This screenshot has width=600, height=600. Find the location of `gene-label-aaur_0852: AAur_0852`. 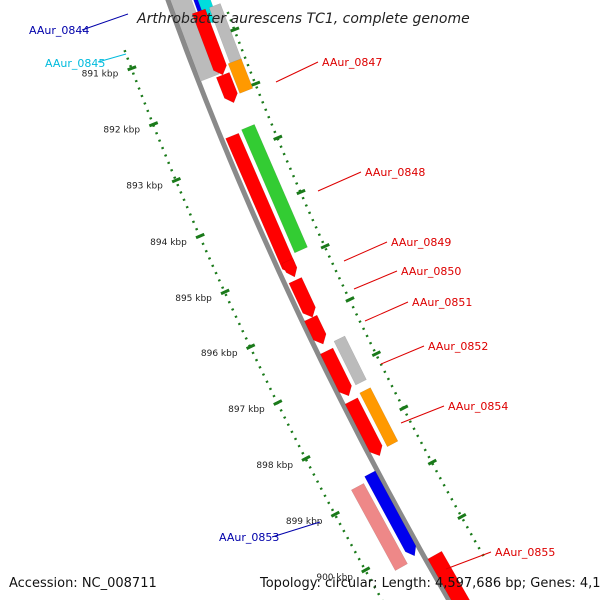

gene-label-aaur_0852: AAur_0852 is located at coordinates (458, 346).